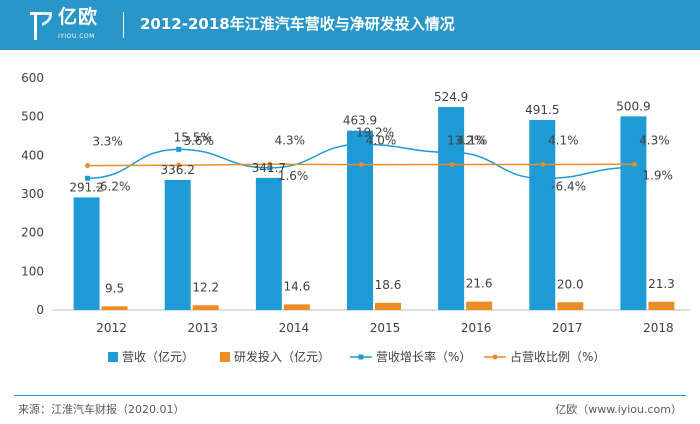 The image size is (700, 424). Describe the element at coordinates (479, 284) in the screenshot. I see `rd-bar-label: 21.6` at that location.